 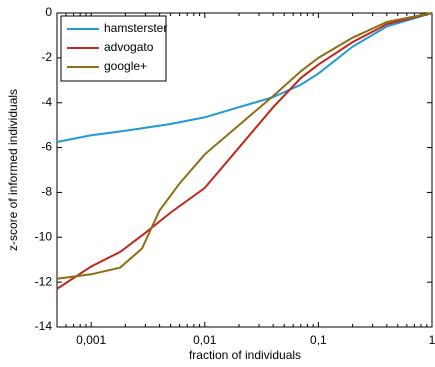 I want to click on y-tick-label: 0, so click(x=48, y=12).